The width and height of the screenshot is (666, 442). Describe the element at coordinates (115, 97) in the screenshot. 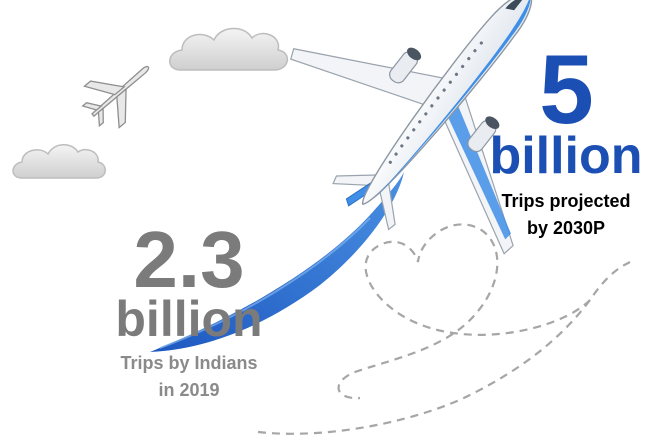

I see `small-airplane-icon` at that location.